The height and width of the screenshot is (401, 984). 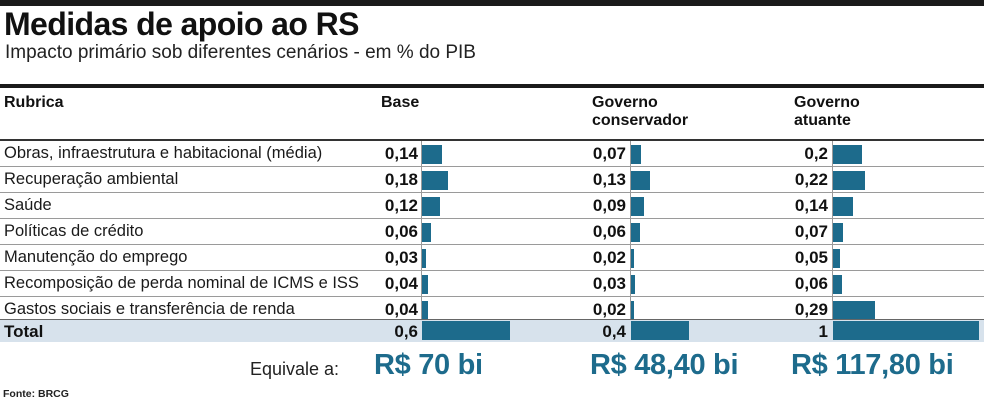 What do you see at coordinates (827, 111) in the screenshot?
I see `column-header-governo-atuante: Governo atuante` at bounding box center [827, 111].